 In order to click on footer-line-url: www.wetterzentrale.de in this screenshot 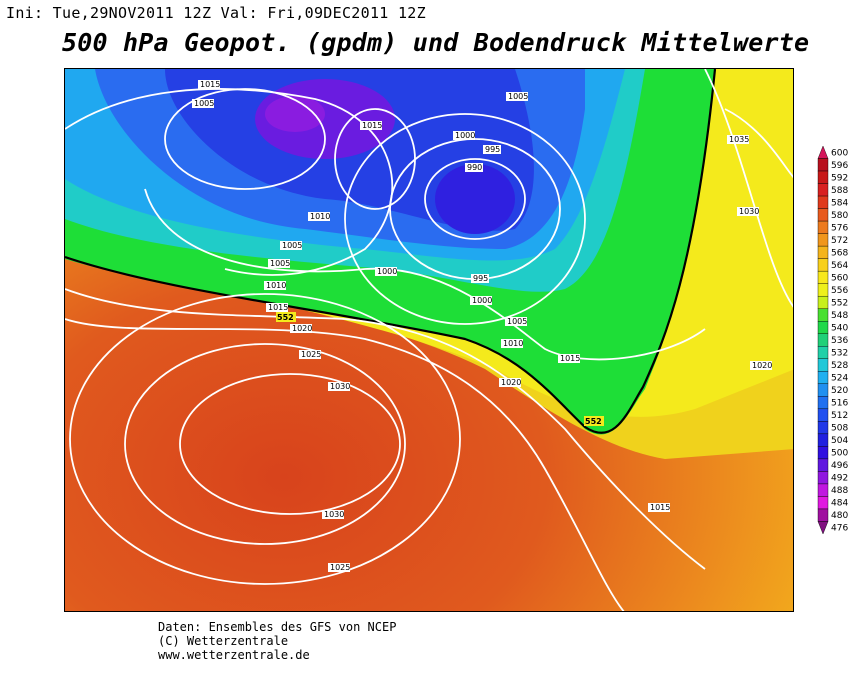, I will do `click(234, 655)`.